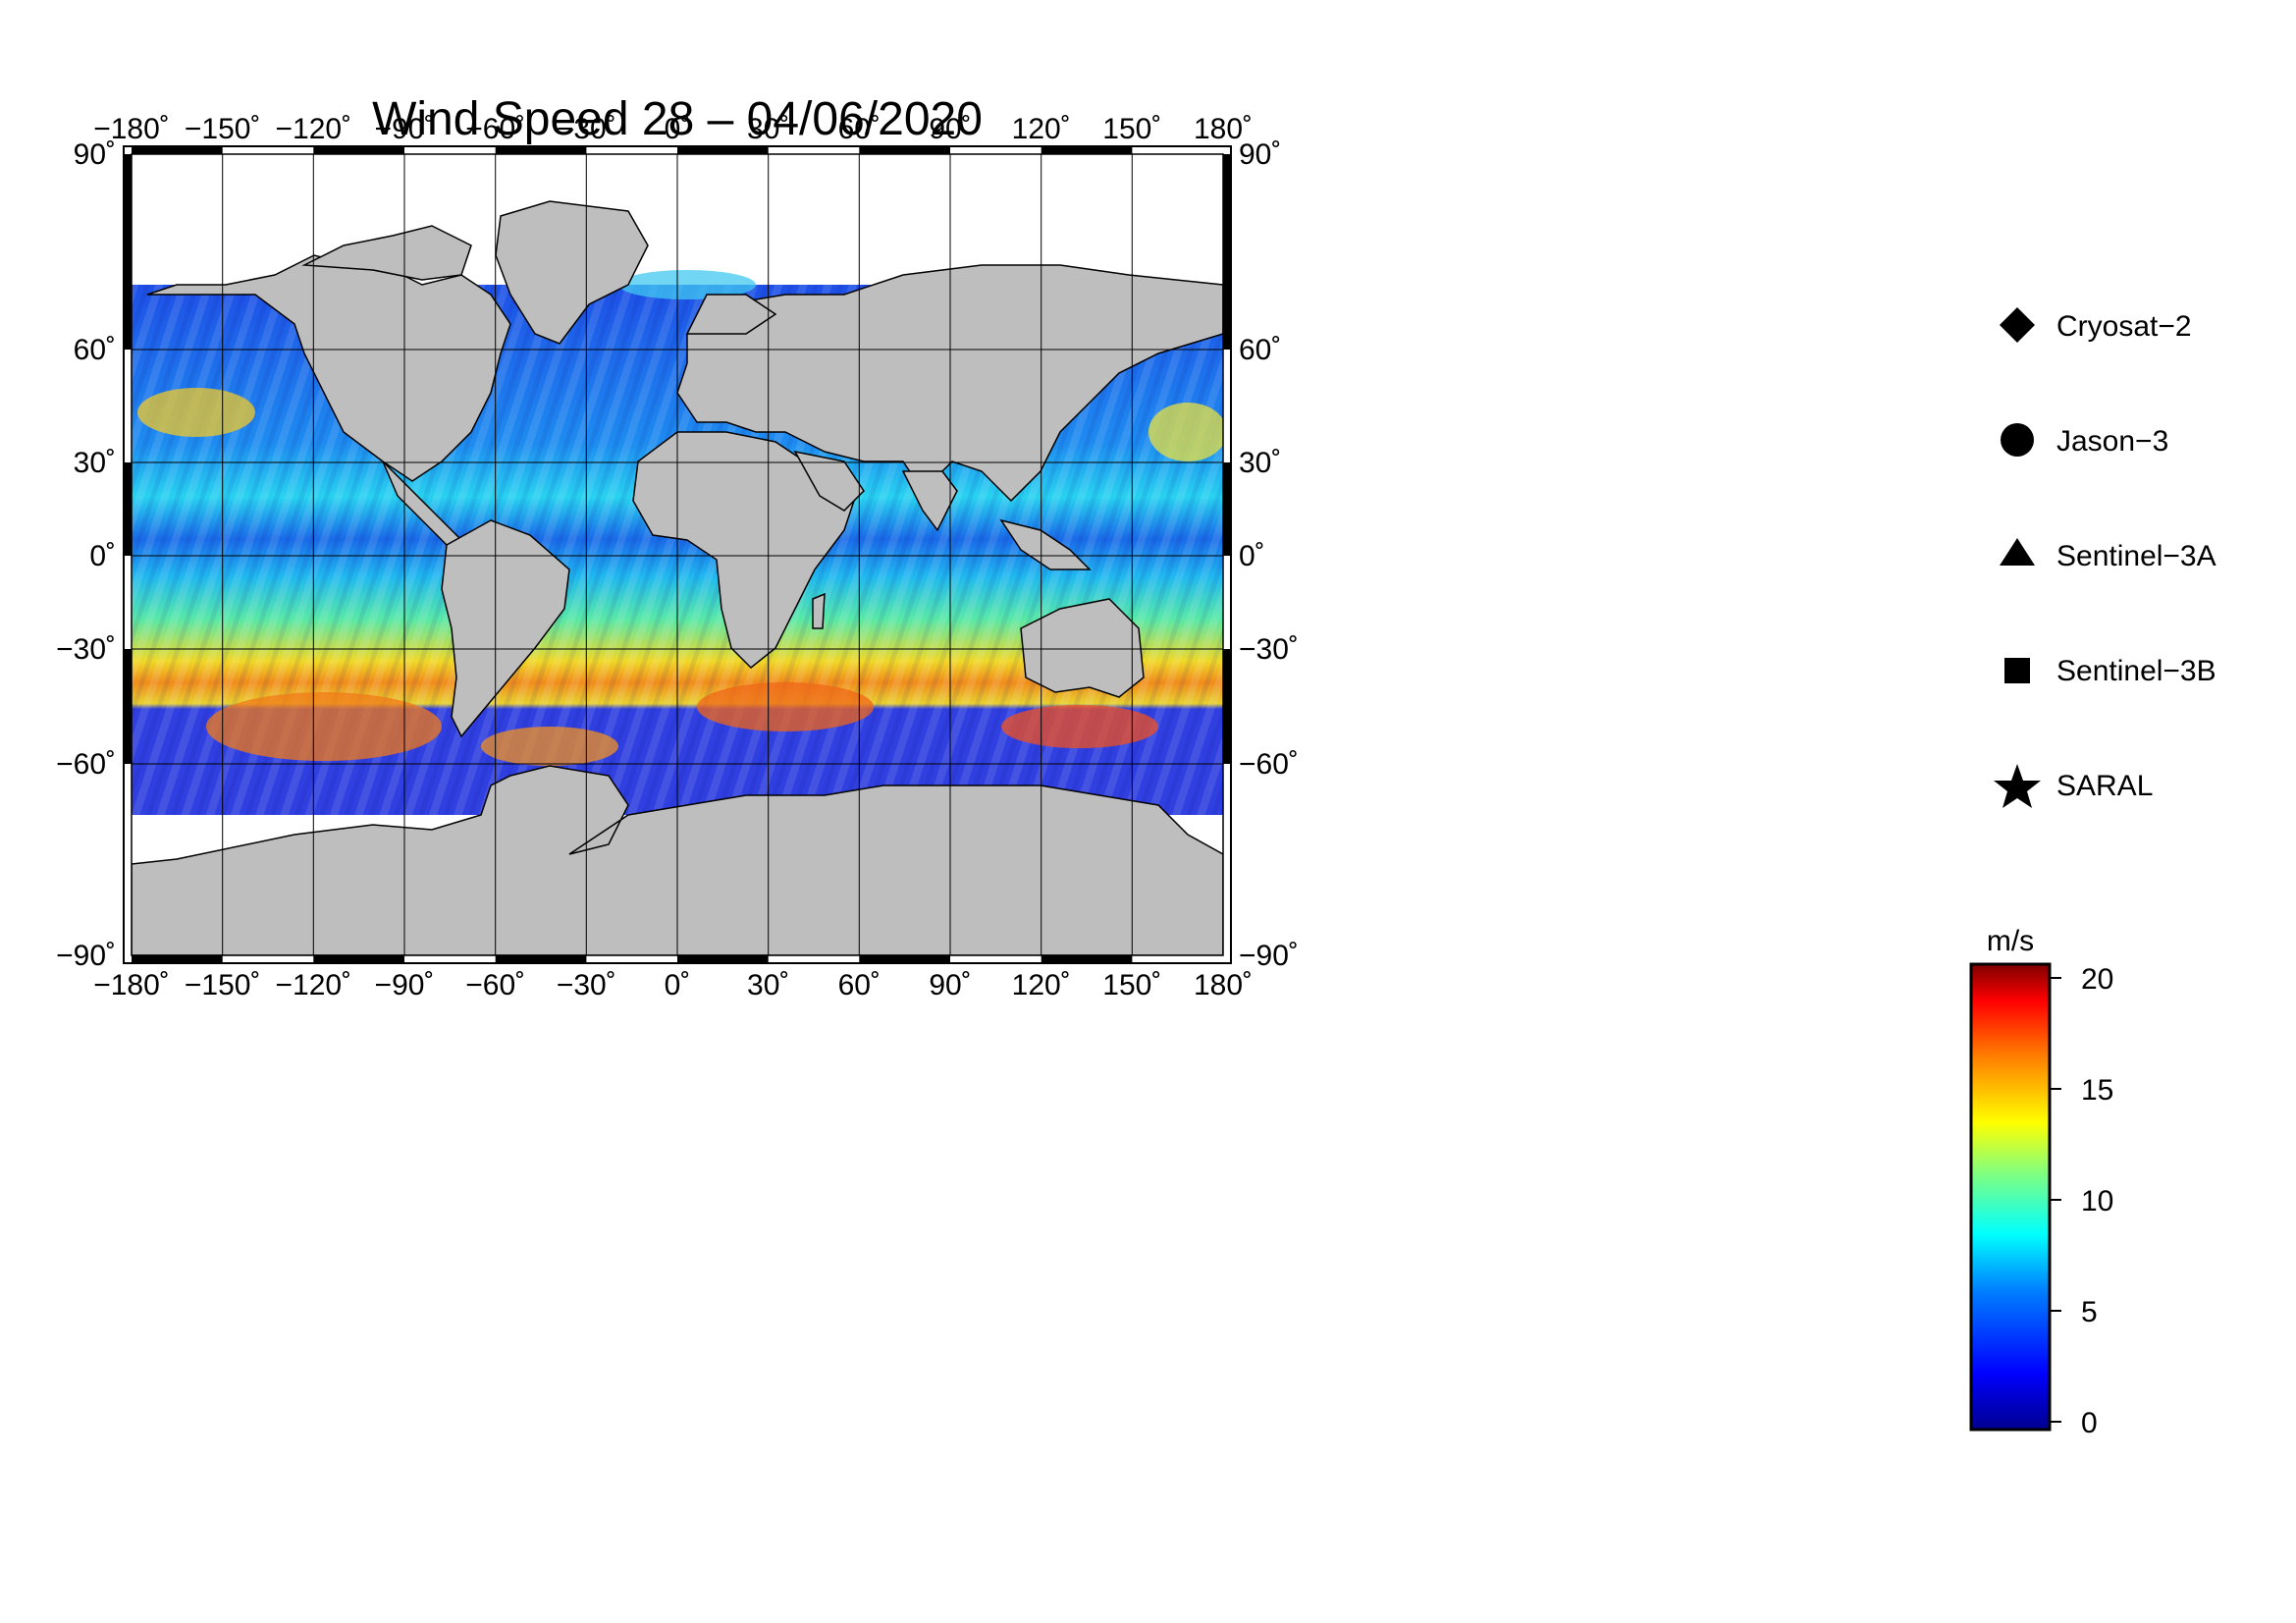  Describe the element at coordinates (2018, 786) in the screenshot. I see `star-icon` at that location.